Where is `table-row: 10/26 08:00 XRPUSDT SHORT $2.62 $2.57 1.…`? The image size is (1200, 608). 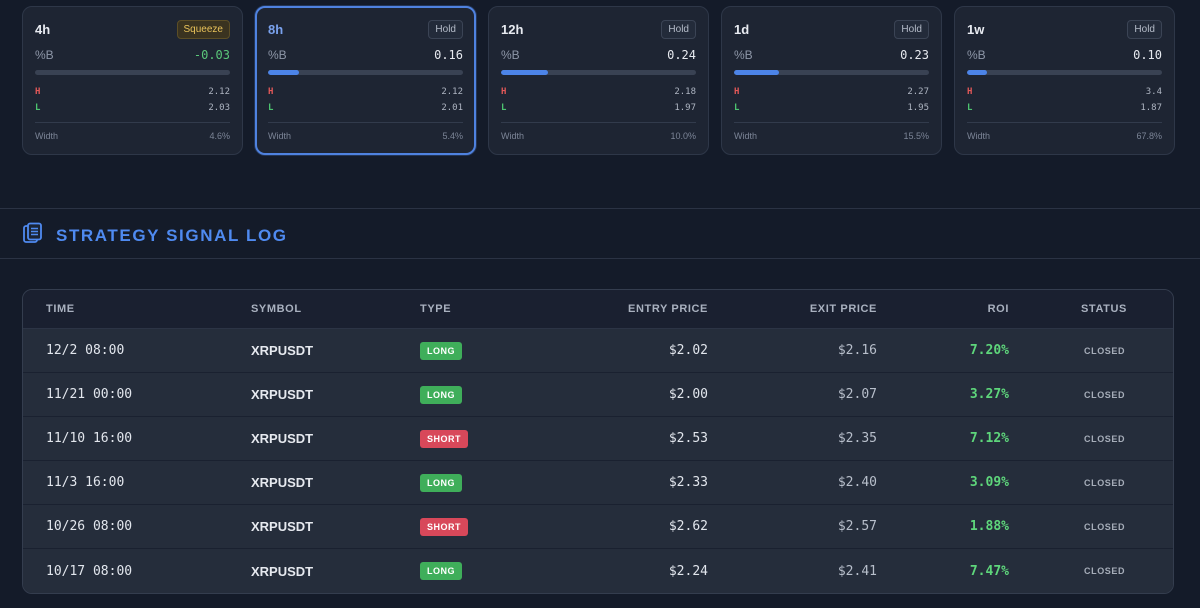
table-row: 10/26 08:00 XRPUSDT SHORT $2.62 $2.57 1.… is located at coordinates (598, 527).